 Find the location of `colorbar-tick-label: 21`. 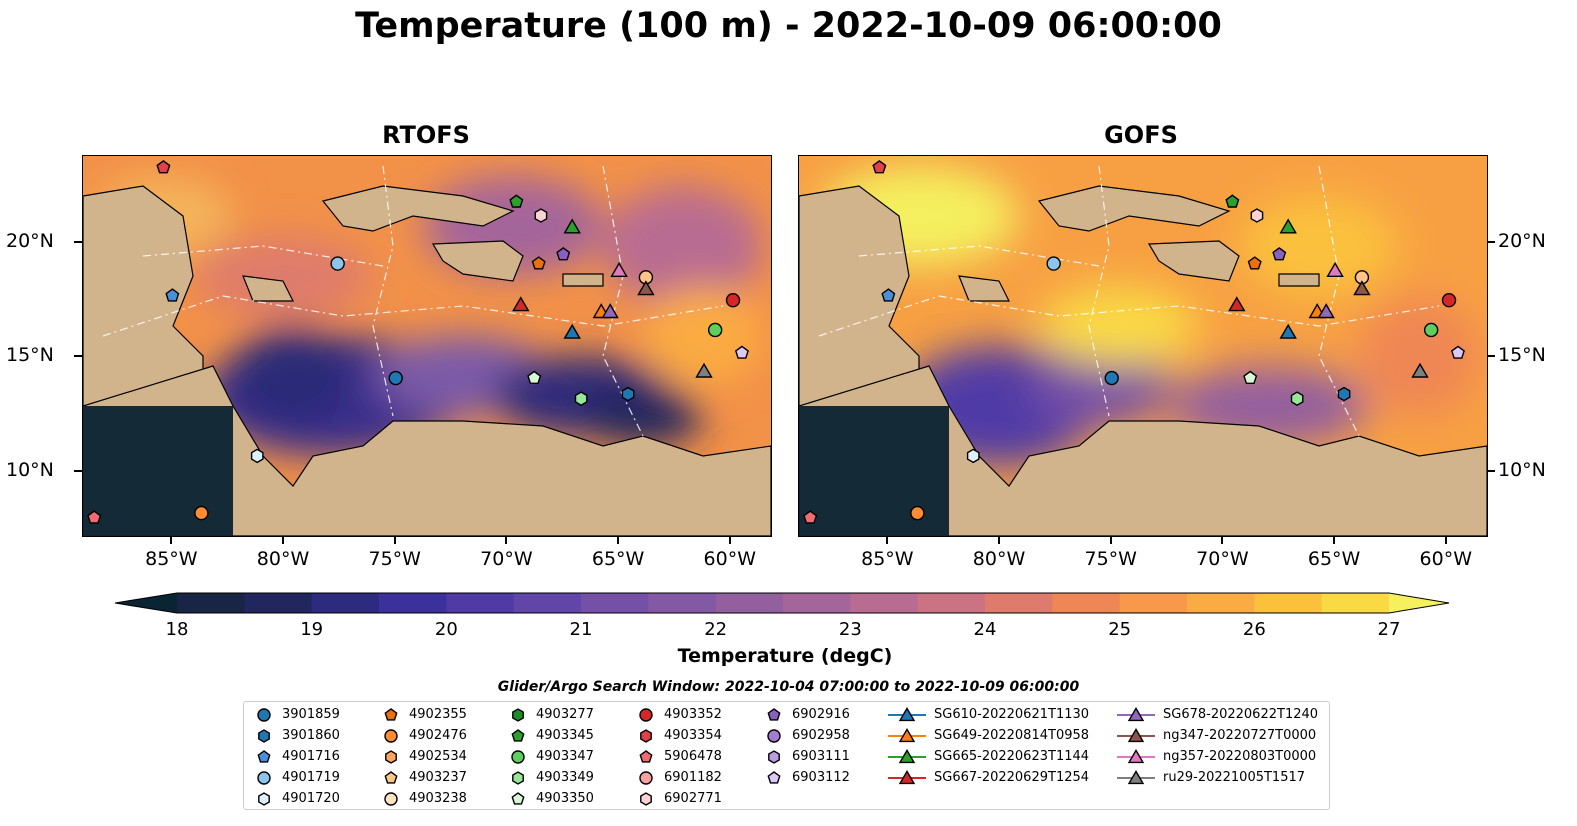

colorbar-tick-label: 21 is located at coordinates (581, 629).